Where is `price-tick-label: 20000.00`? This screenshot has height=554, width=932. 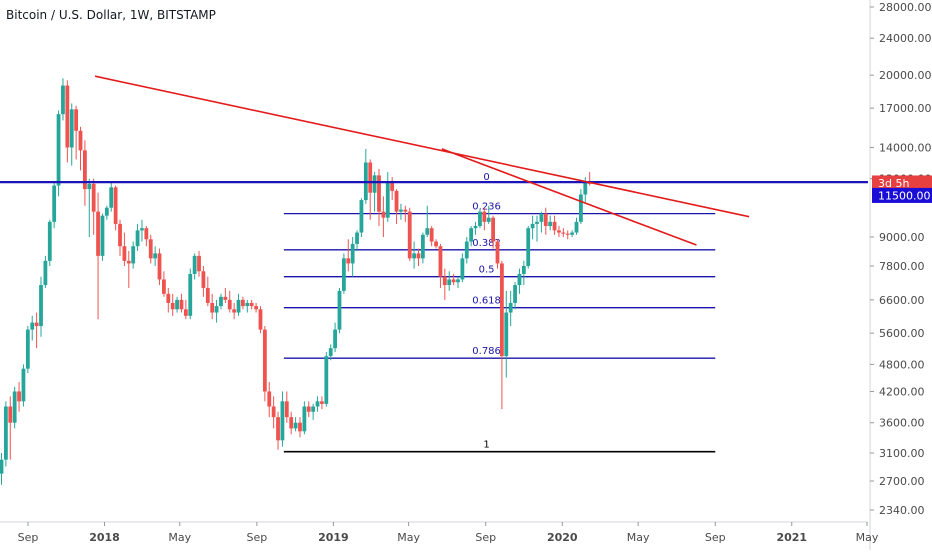 price-tick-label: 20000.00 is located at coordinates (905, 75).